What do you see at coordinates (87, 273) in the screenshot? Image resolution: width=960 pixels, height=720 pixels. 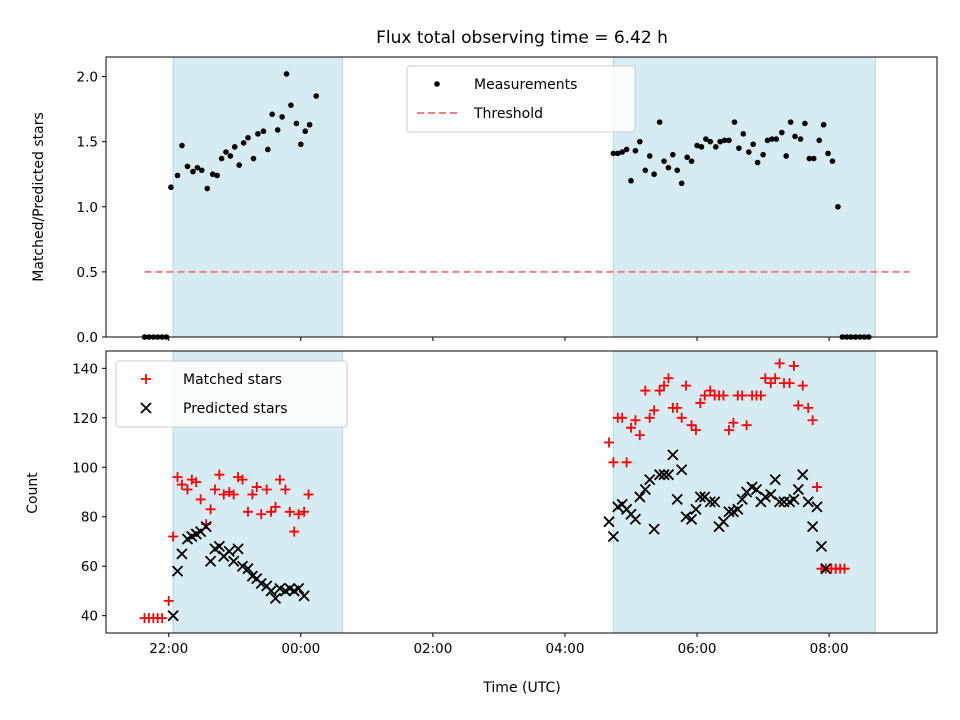 I see `y-tick-label: 0.5` at bounding box center [87, 273].